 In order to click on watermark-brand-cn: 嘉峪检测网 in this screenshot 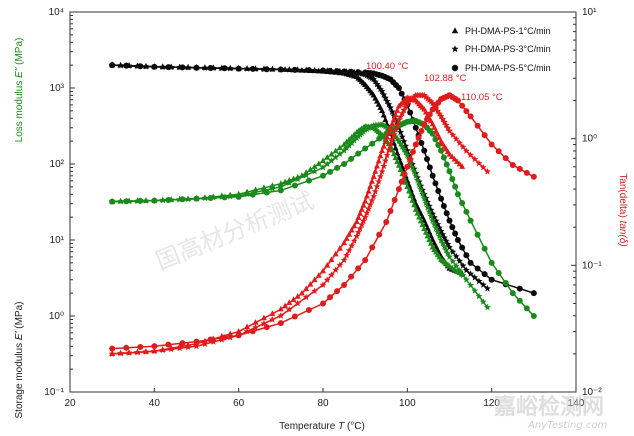, I will do `click(549, 407)`.